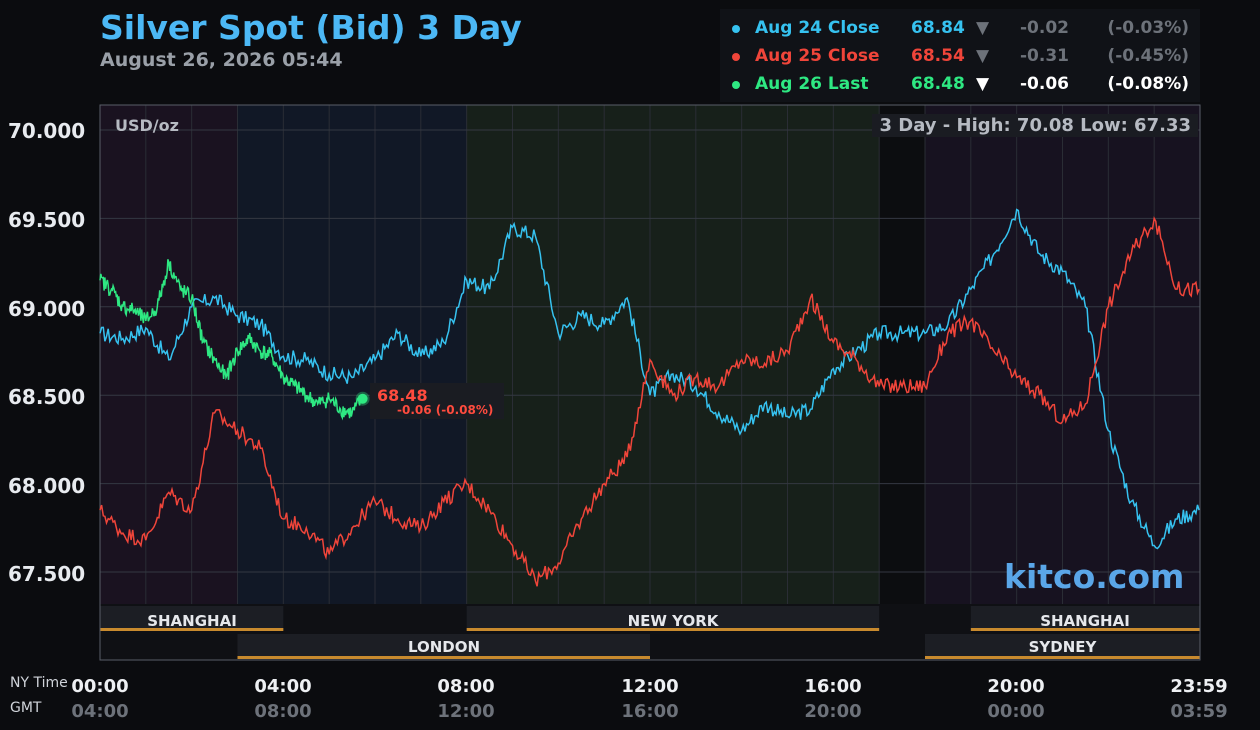 The image size is (1260, 730). Describe the element at coordinates (817, 56) in the screenshot. I see `legend-label: Aug 25 Close` at that location.